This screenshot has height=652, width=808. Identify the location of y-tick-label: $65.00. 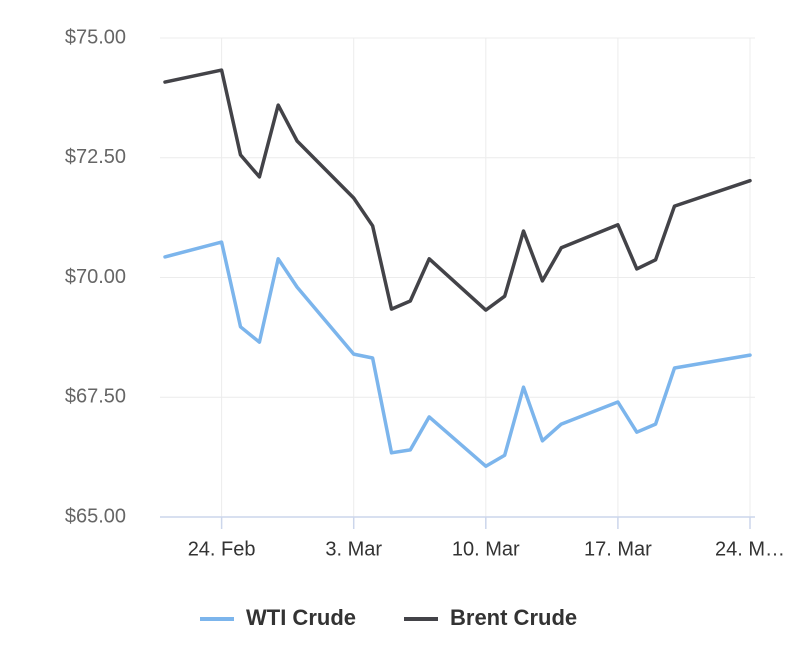
(95, 516).